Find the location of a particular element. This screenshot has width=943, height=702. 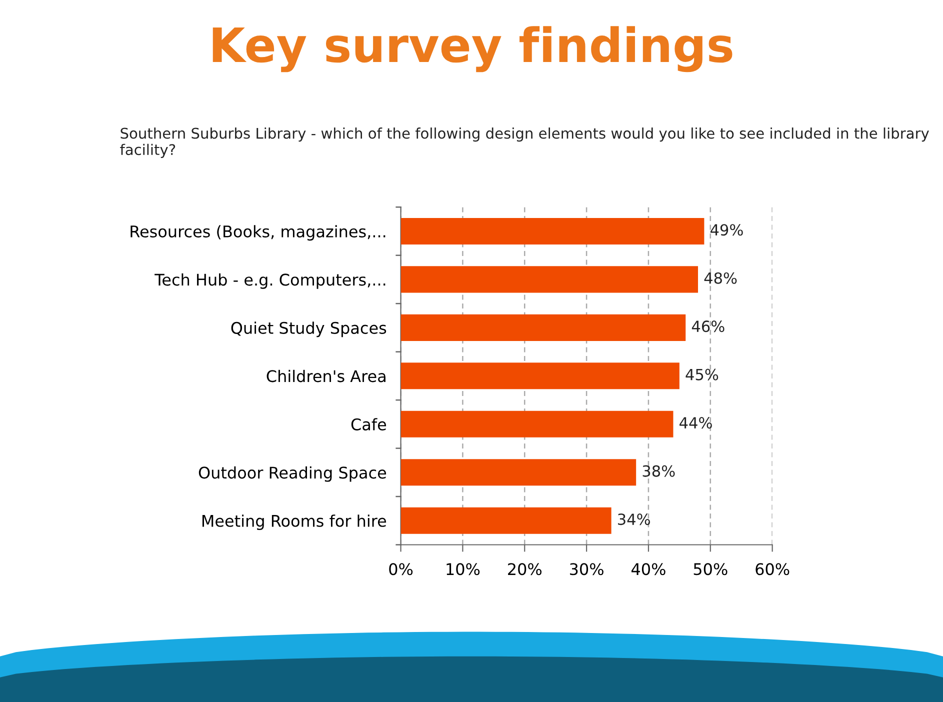

chart-subtitle: Southern Suburbs Library - which of the following design elements would you like to see included in the library facility? is located at coordinates (524, 143).